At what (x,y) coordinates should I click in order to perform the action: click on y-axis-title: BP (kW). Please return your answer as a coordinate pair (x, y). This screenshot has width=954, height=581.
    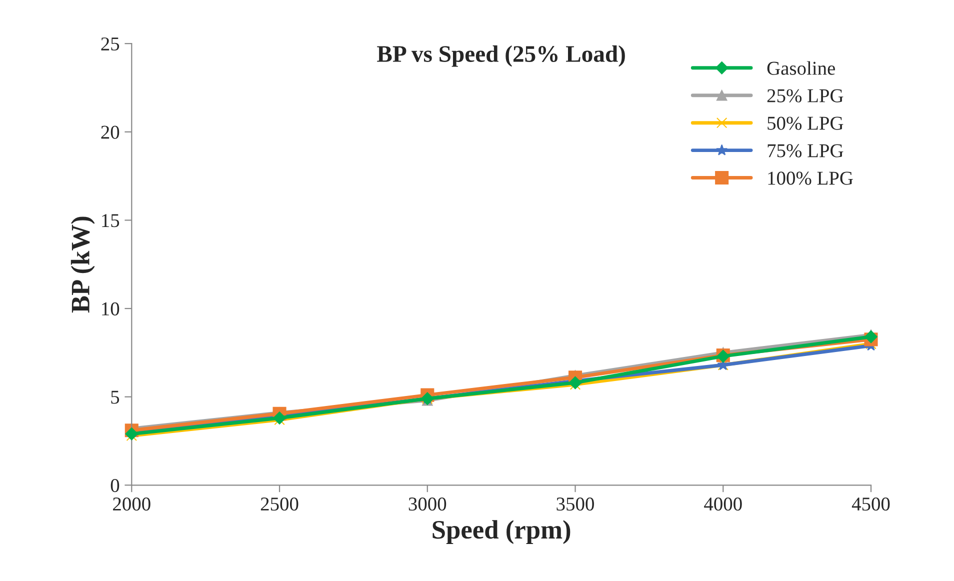
    Looking at the image, I should click on (82, 264).